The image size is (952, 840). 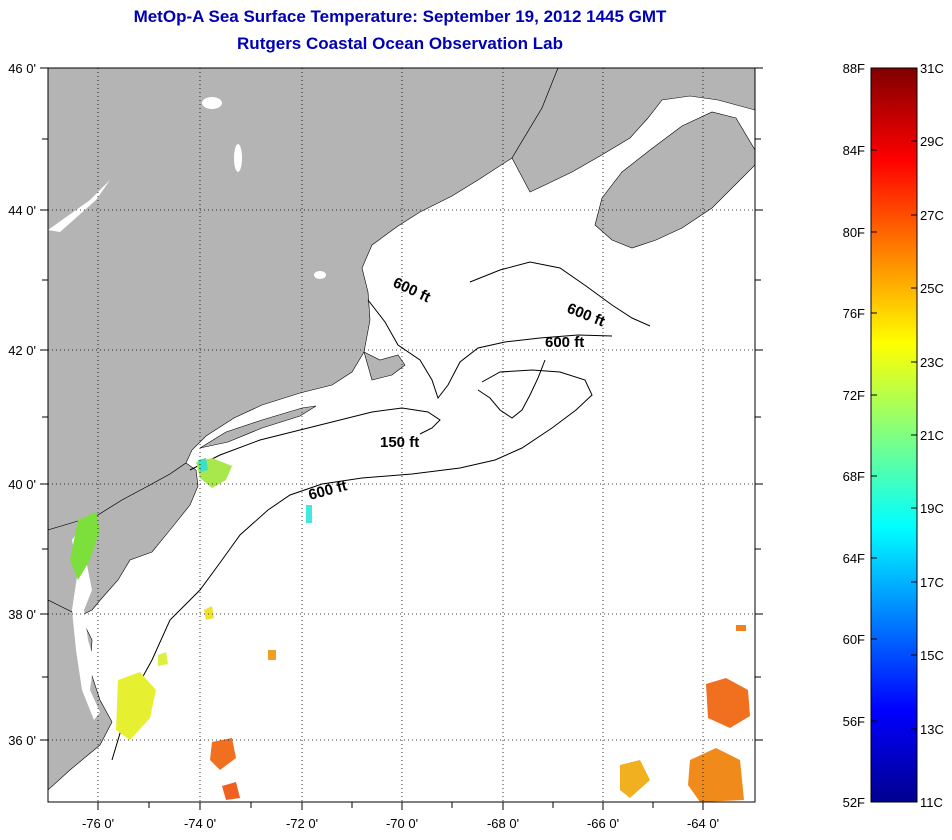 What do you see at coordinates (854, 313) in the screenshot?
I see `cb-f-76: 76F` at bounding box center [854, 313].